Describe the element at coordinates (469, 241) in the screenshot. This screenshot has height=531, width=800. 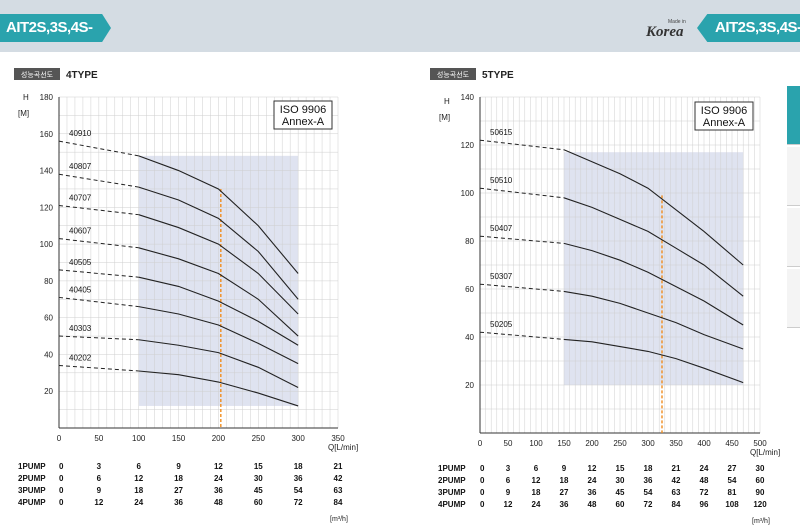
I see `y-tick-label: 80` at that location.